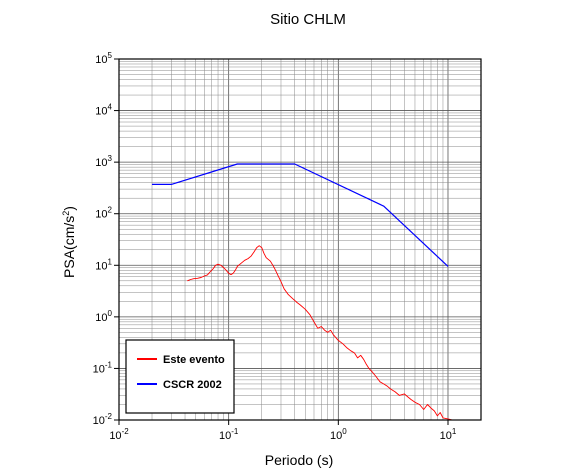  I want to click on y-axis-title-main: PSA(cm/s, so click(69, 247).